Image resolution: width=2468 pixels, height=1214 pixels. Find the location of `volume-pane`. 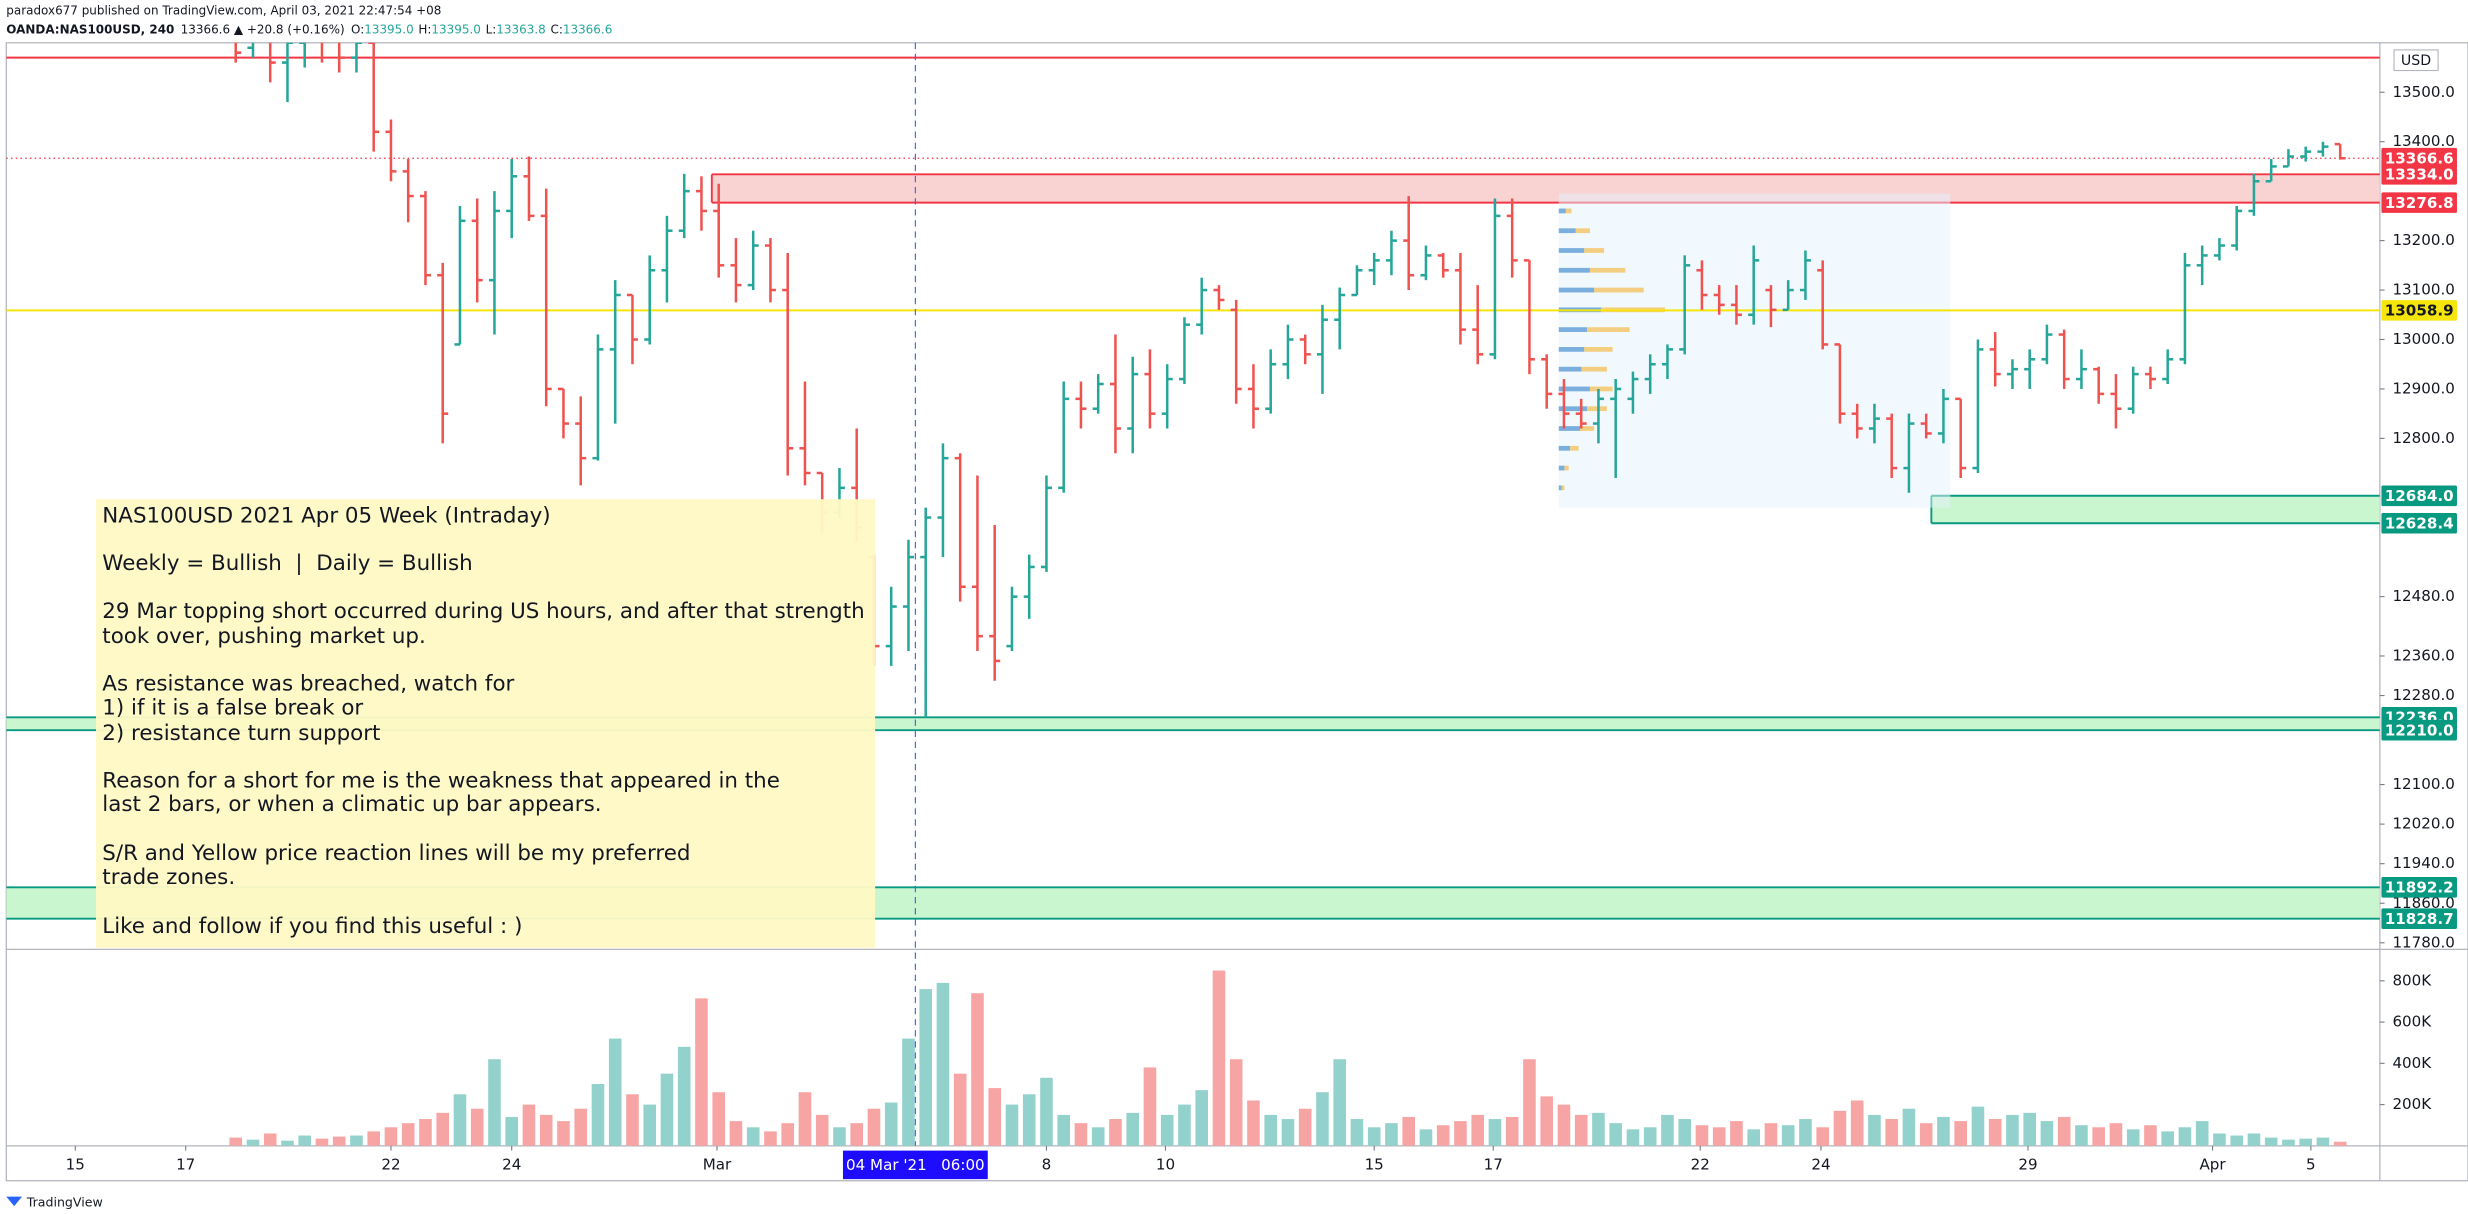

volume-pane is located at coordinates (1288, 1058).